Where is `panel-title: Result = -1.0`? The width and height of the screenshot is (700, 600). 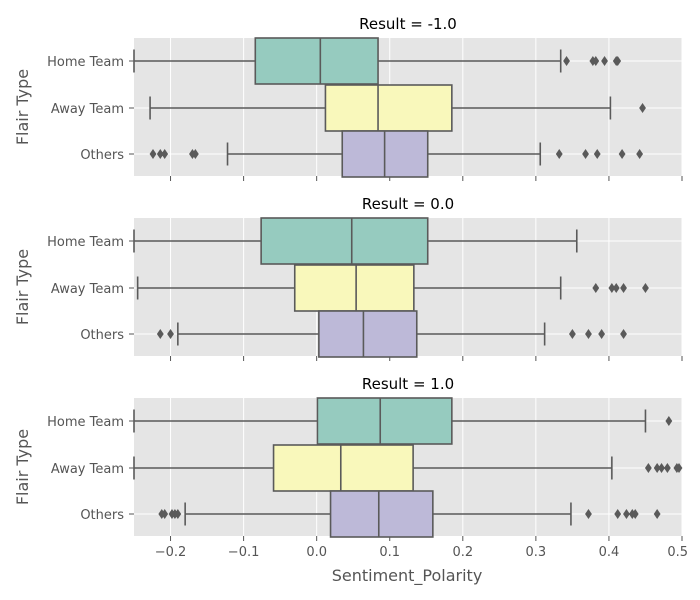 panel-title: Result = -1.0 is located at coordinates (408, 24).